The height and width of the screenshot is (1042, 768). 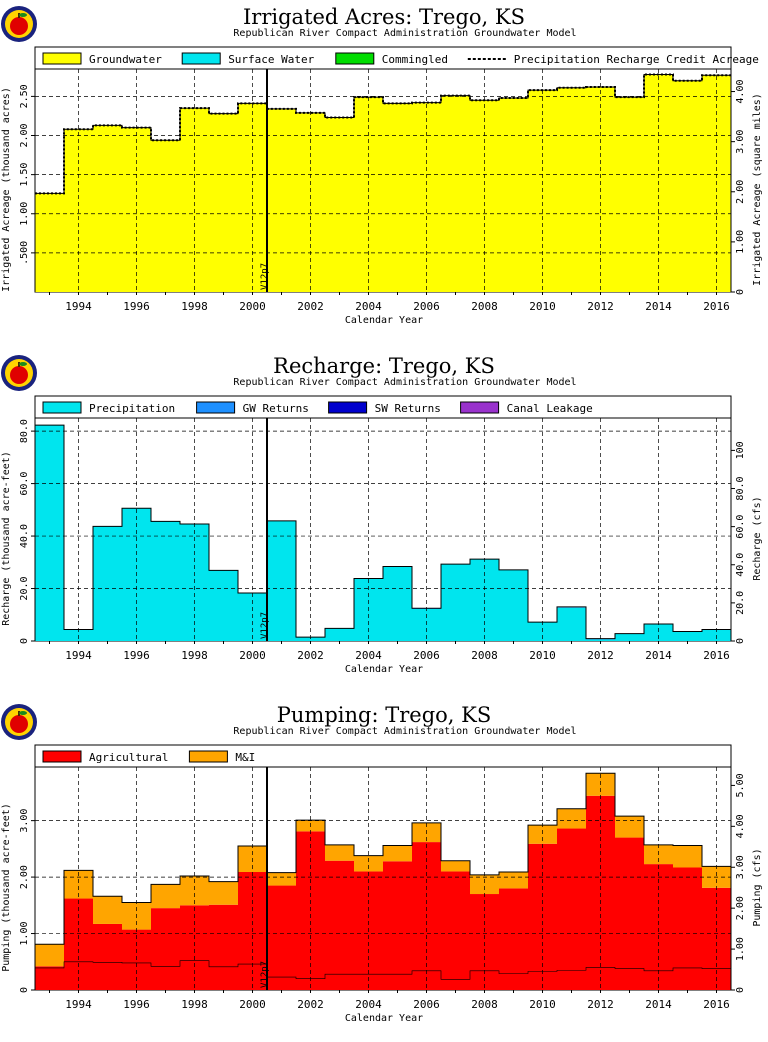 What do you see at coordinates (132, 408) in the screenshot?
I see `legend-label: Precipitation` at bounding box center [132, 408].